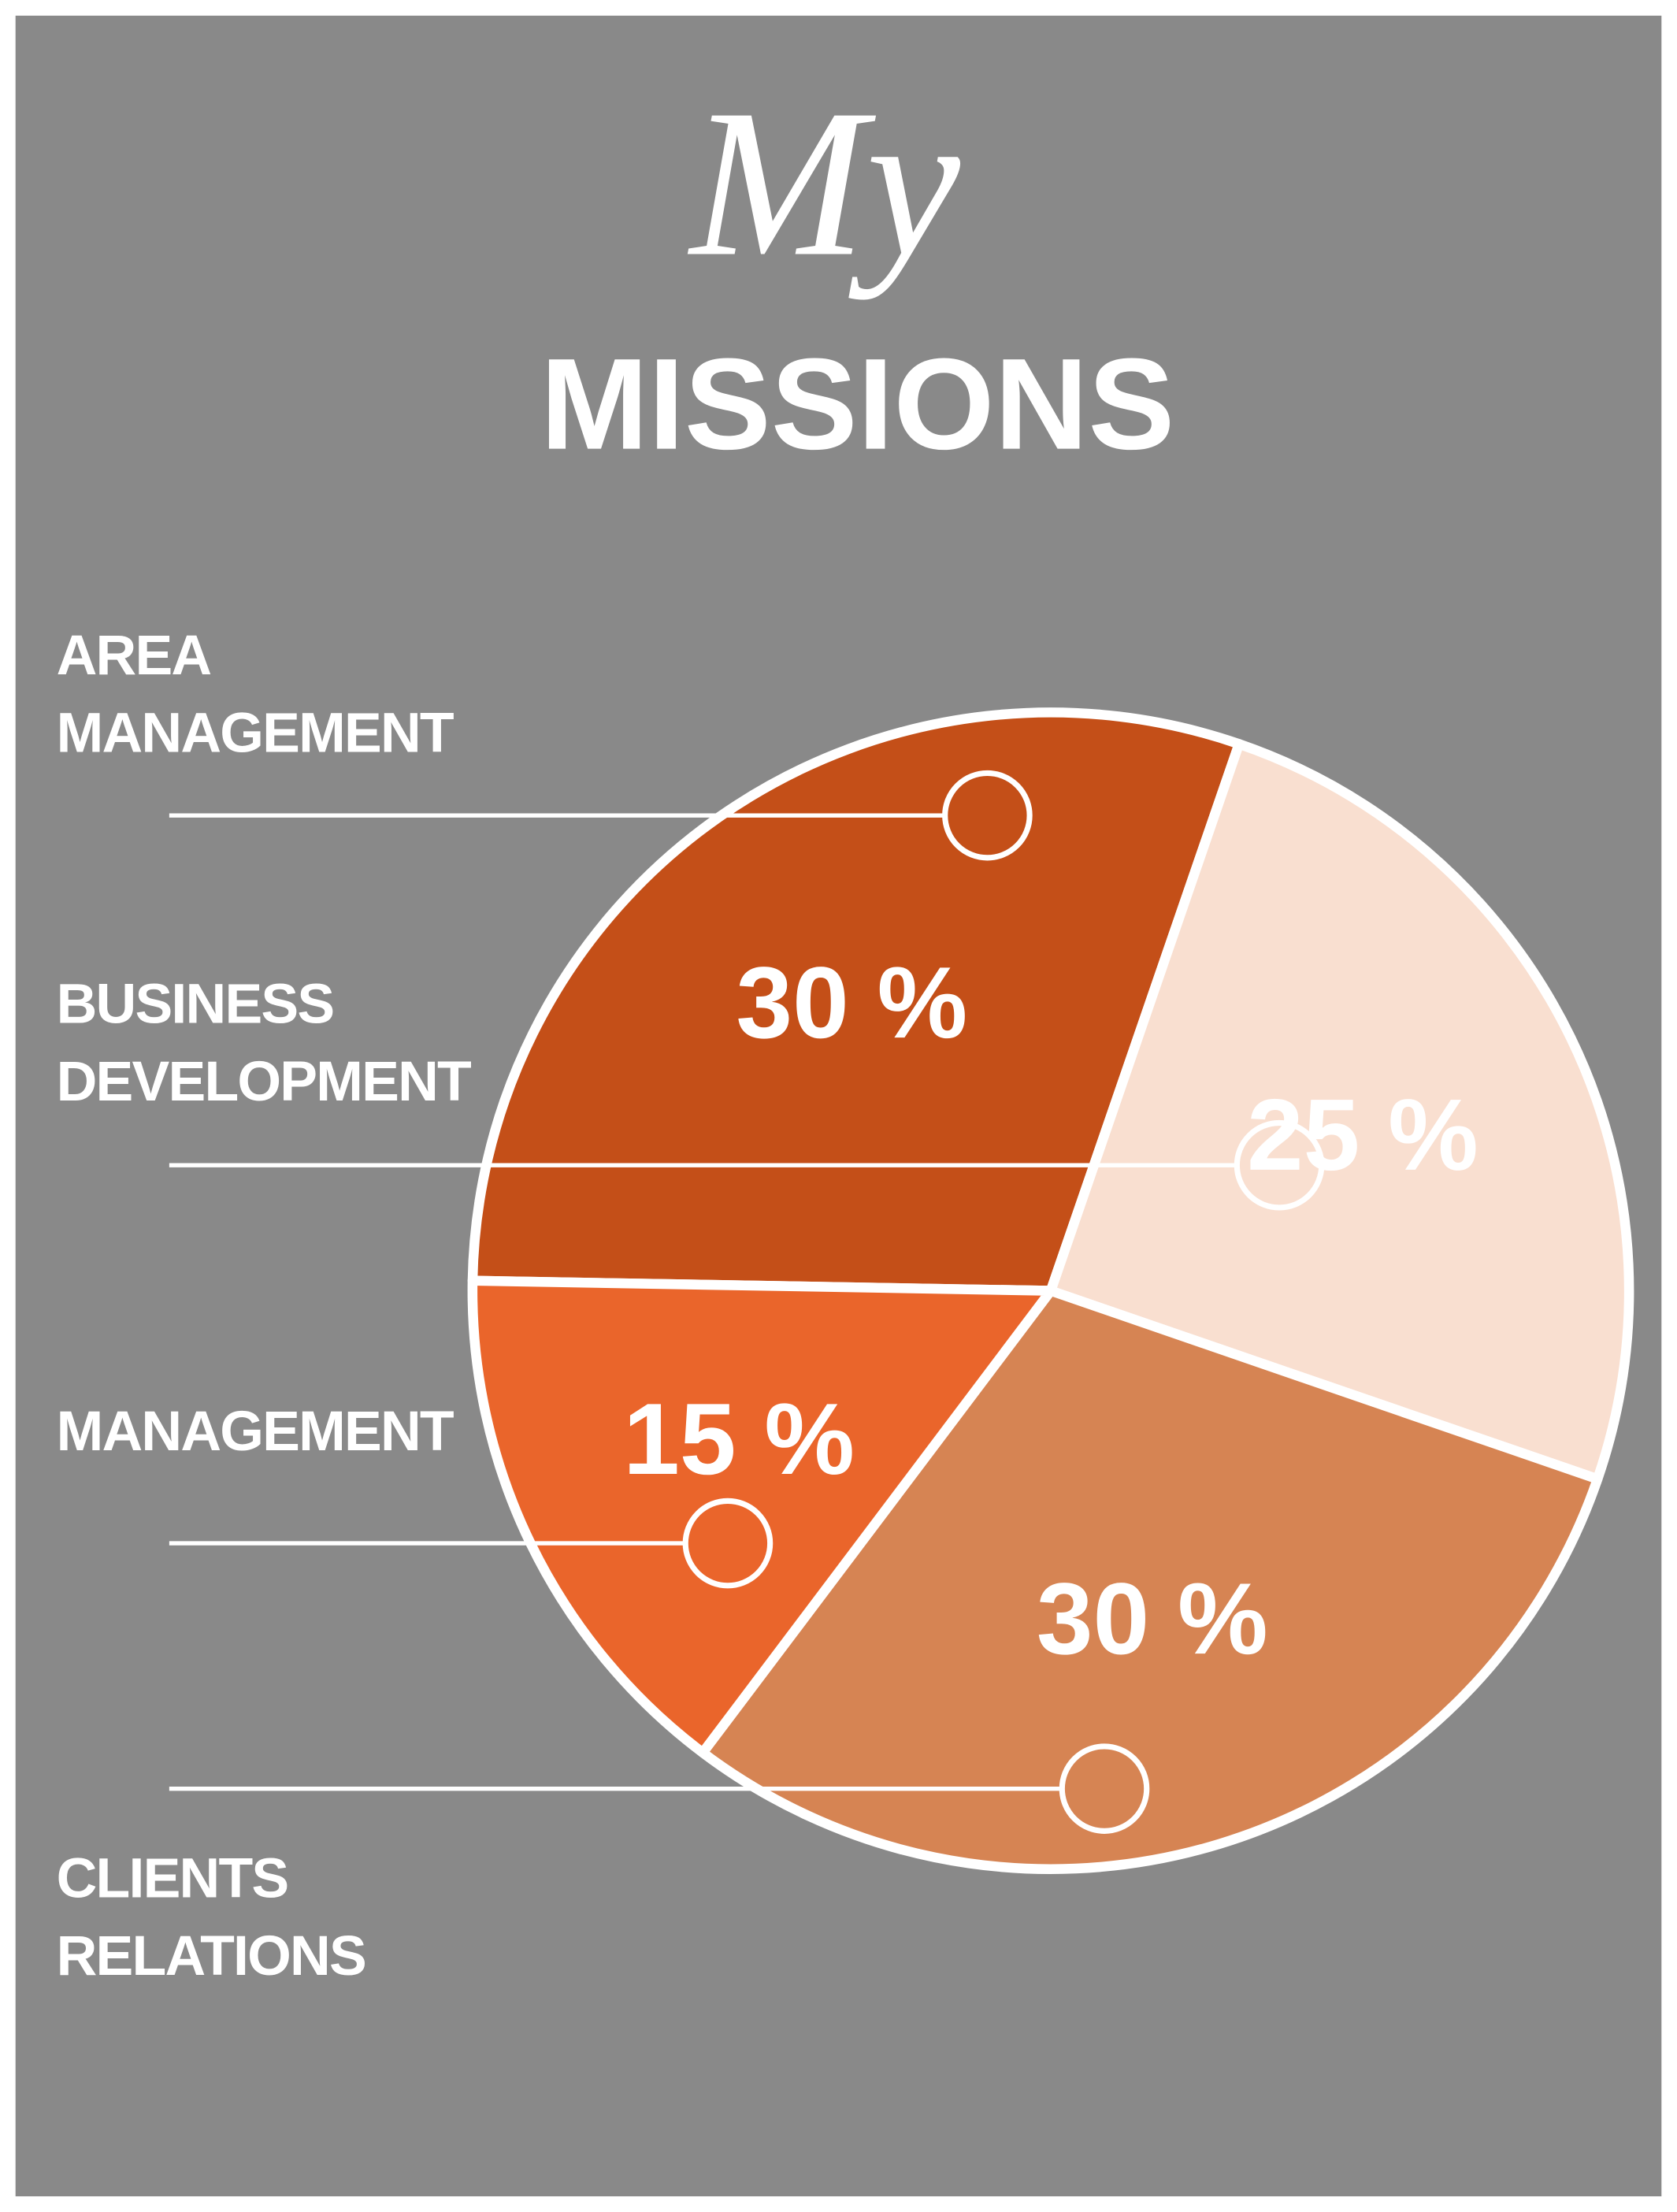 The image size is (1677, 2212). I want to click on category-label: BUSINESS DEVELOPMENT, so click(264, 1042).